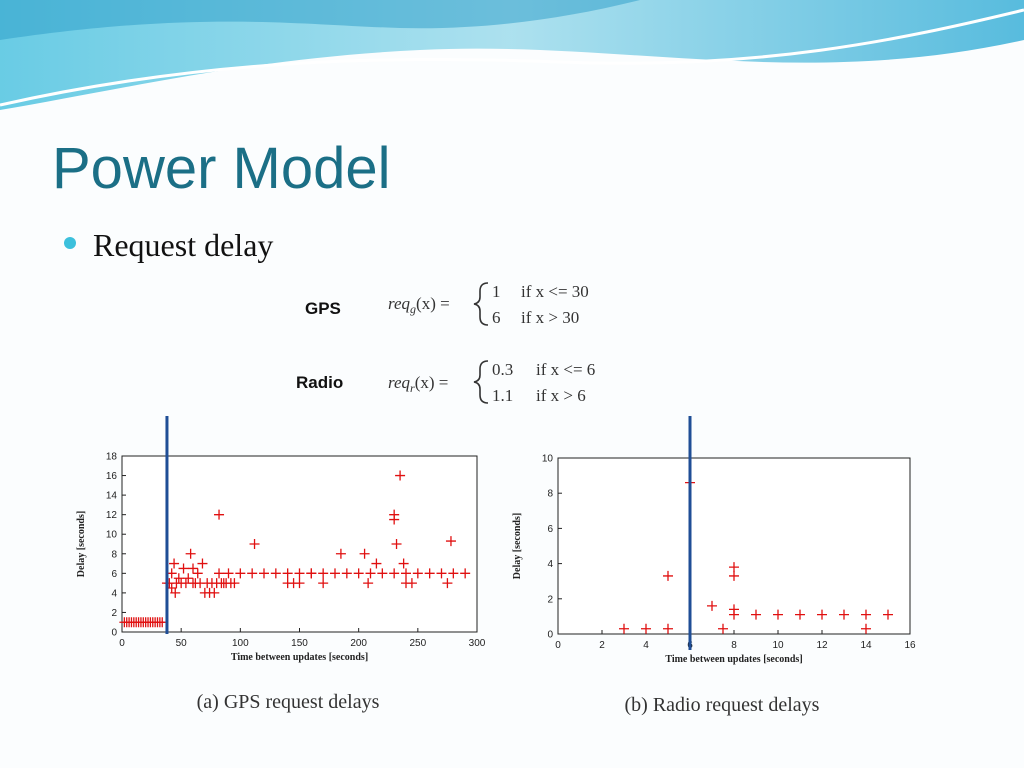  What do you see at coordinates (358, 643) in the screenshot?
I see `x-tick-label: 200` at bounding box center [358, 643].